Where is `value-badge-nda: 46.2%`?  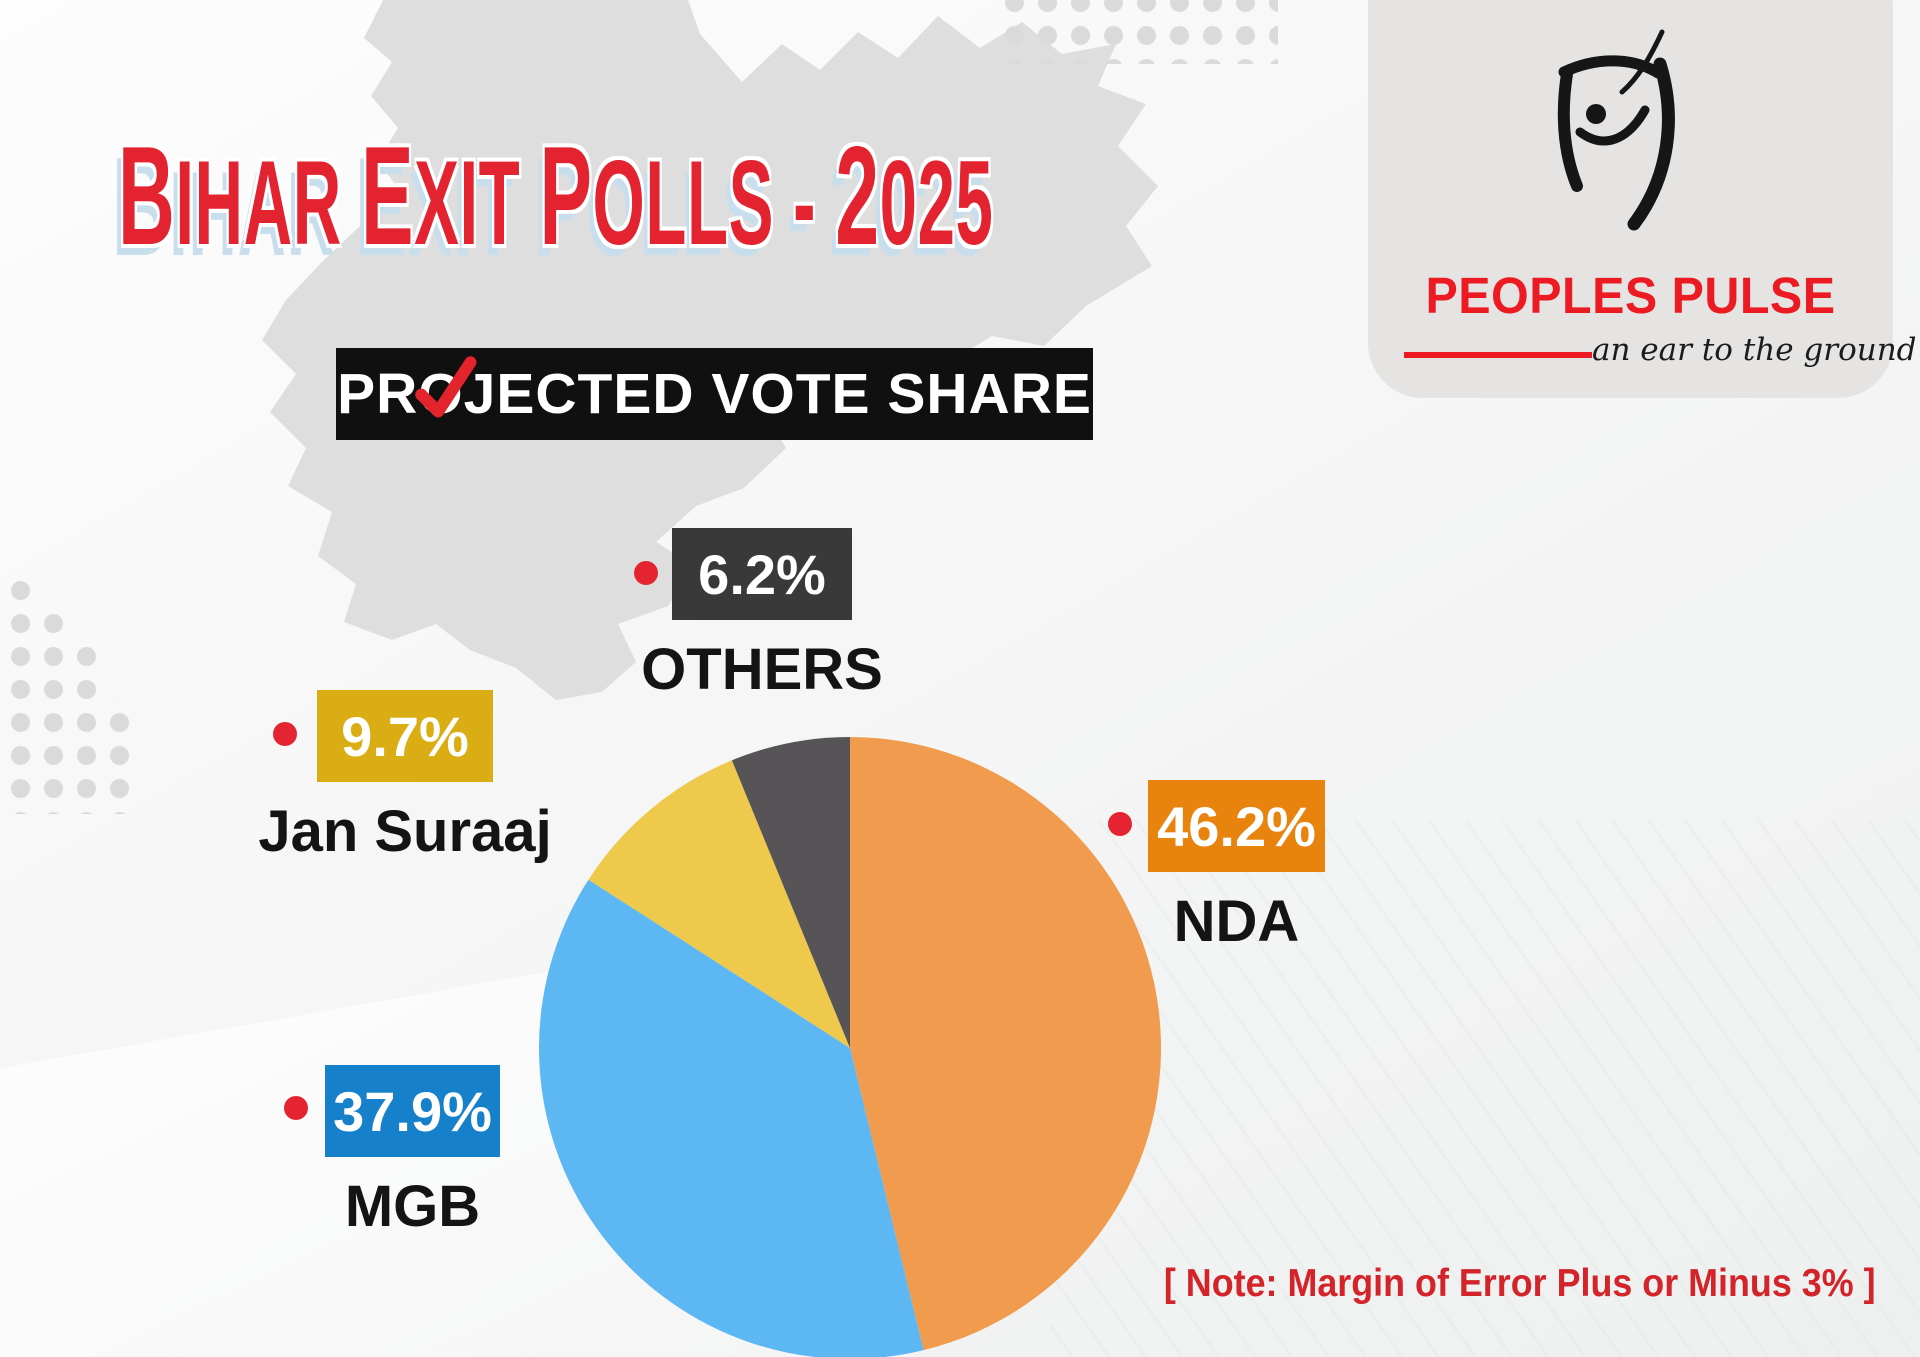 value-badge-nda: 46.2% is located at coordinates (1236, 826).